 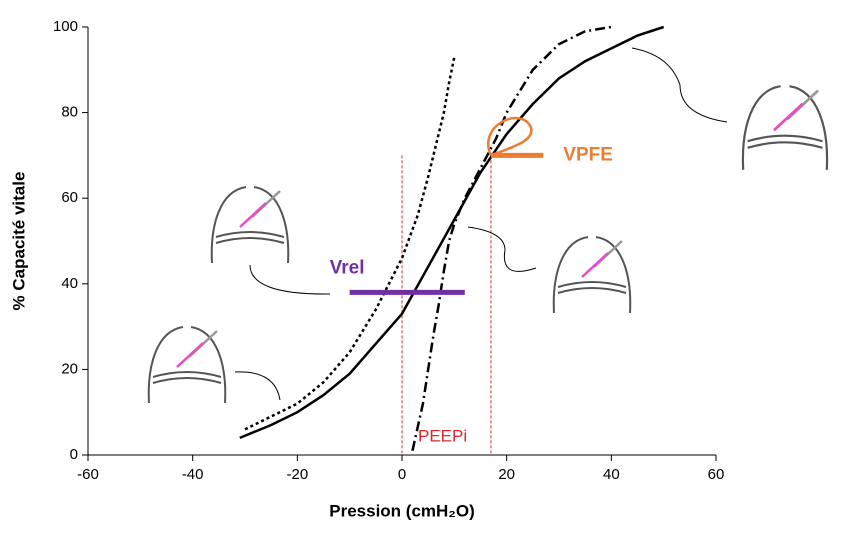 I want to click on y-tick-label: 20, so click(x=69, y=368).